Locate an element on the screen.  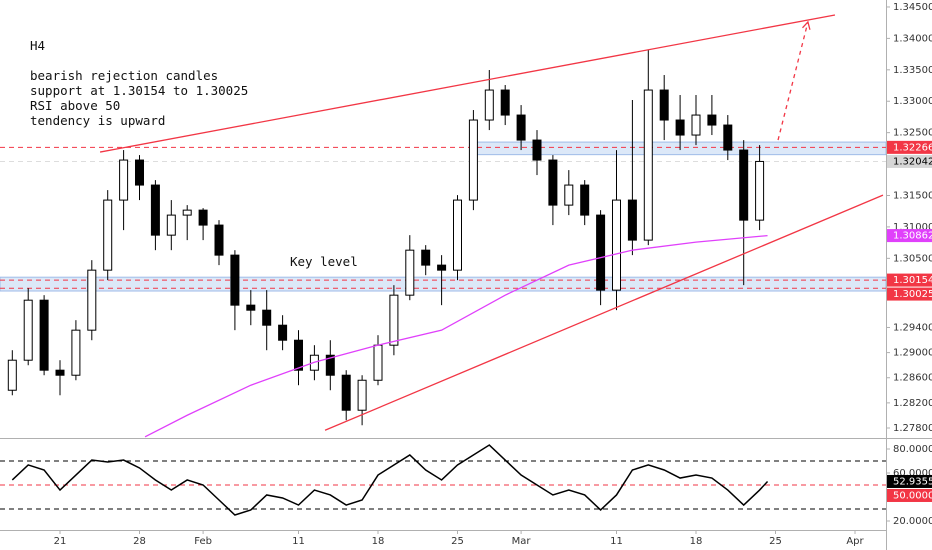
note: RSI above 50 is located at coordinates (75, 105).